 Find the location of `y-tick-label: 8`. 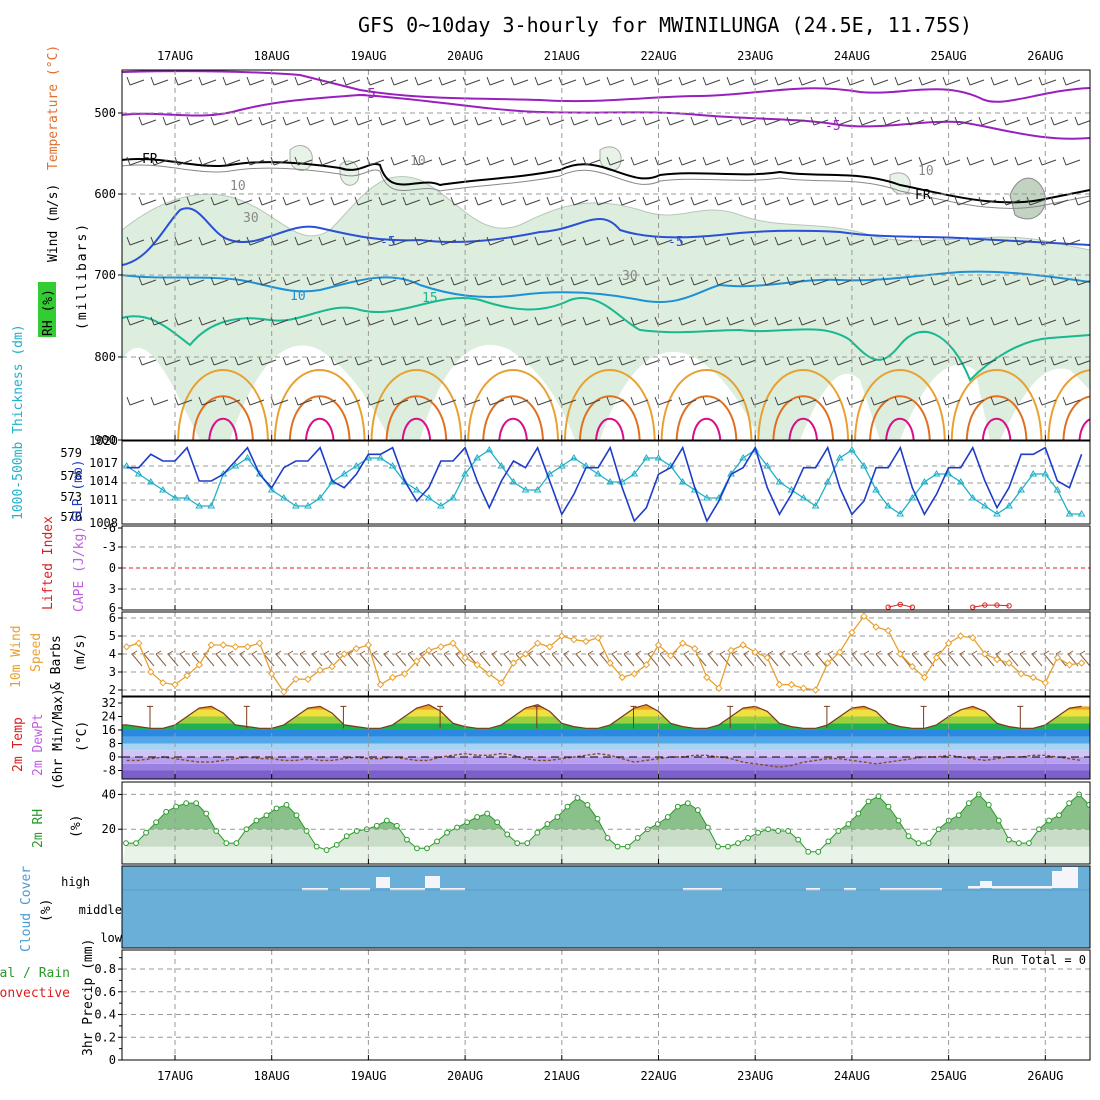

y-tick-label: 8 is located at coordinates (112, 744).